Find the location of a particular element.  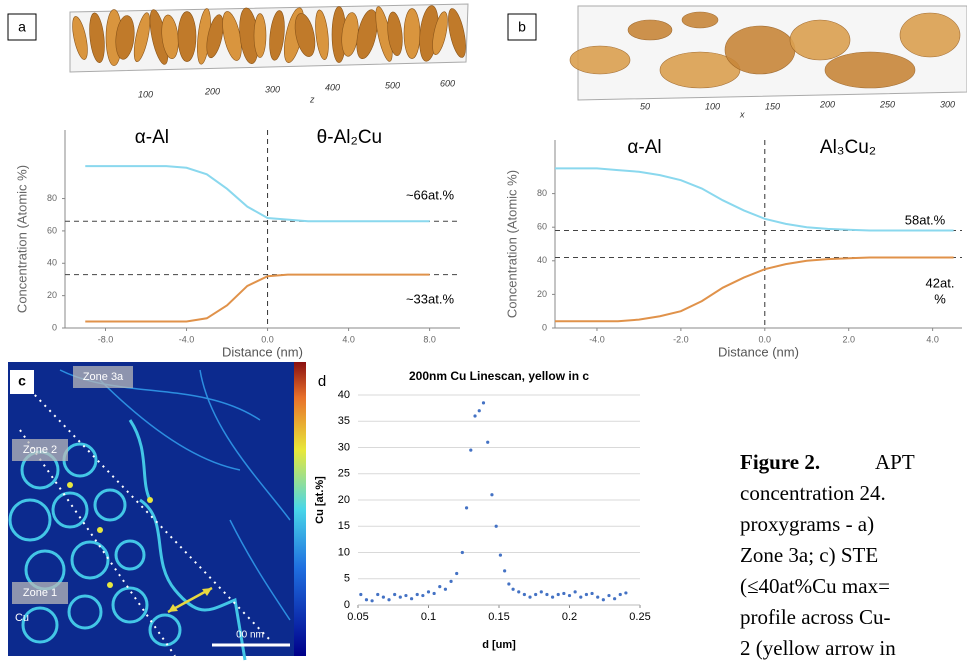

image-axis-name: x is located at coordinates (742, 114).